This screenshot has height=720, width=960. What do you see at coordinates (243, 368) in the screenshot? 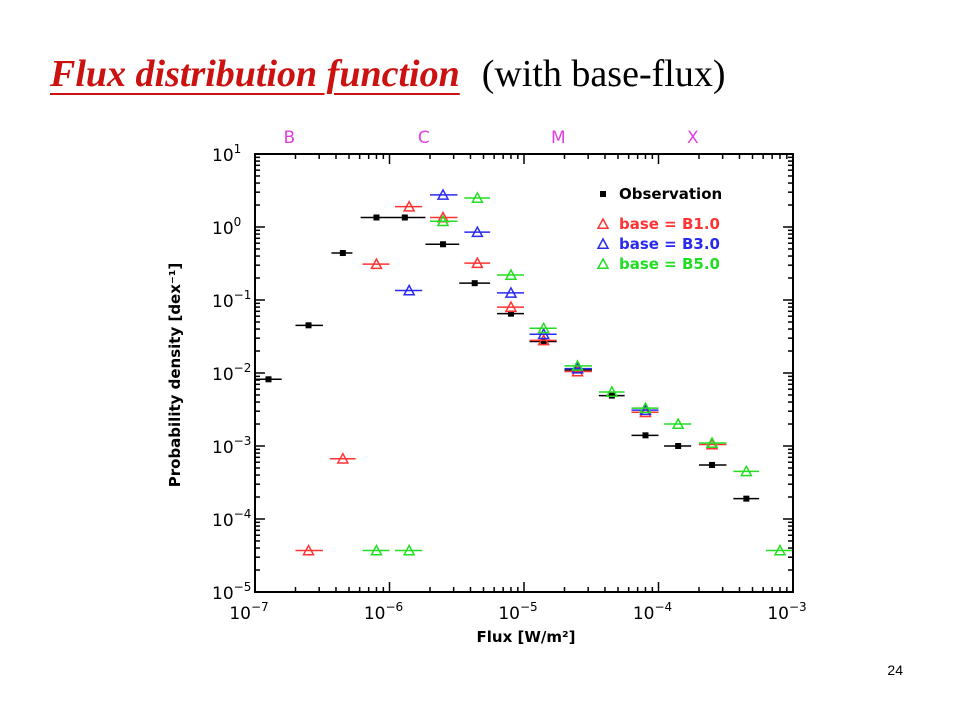
I see `y-tick-label-exponent: −2` at bounding box center [243, 368].